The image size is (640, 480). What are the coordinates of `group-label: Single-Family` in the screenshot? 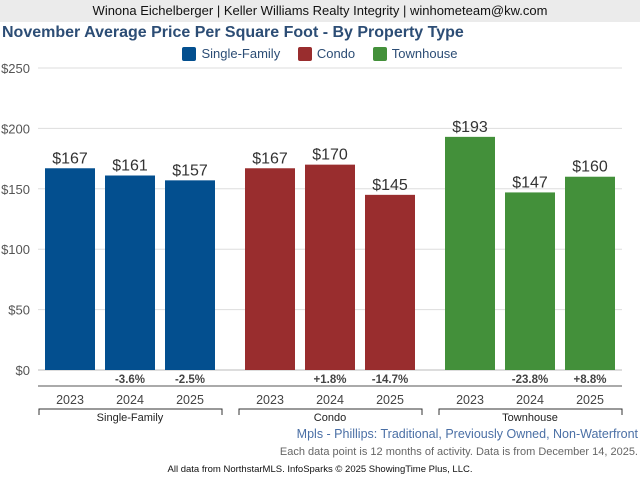 It's located at (130, 418).